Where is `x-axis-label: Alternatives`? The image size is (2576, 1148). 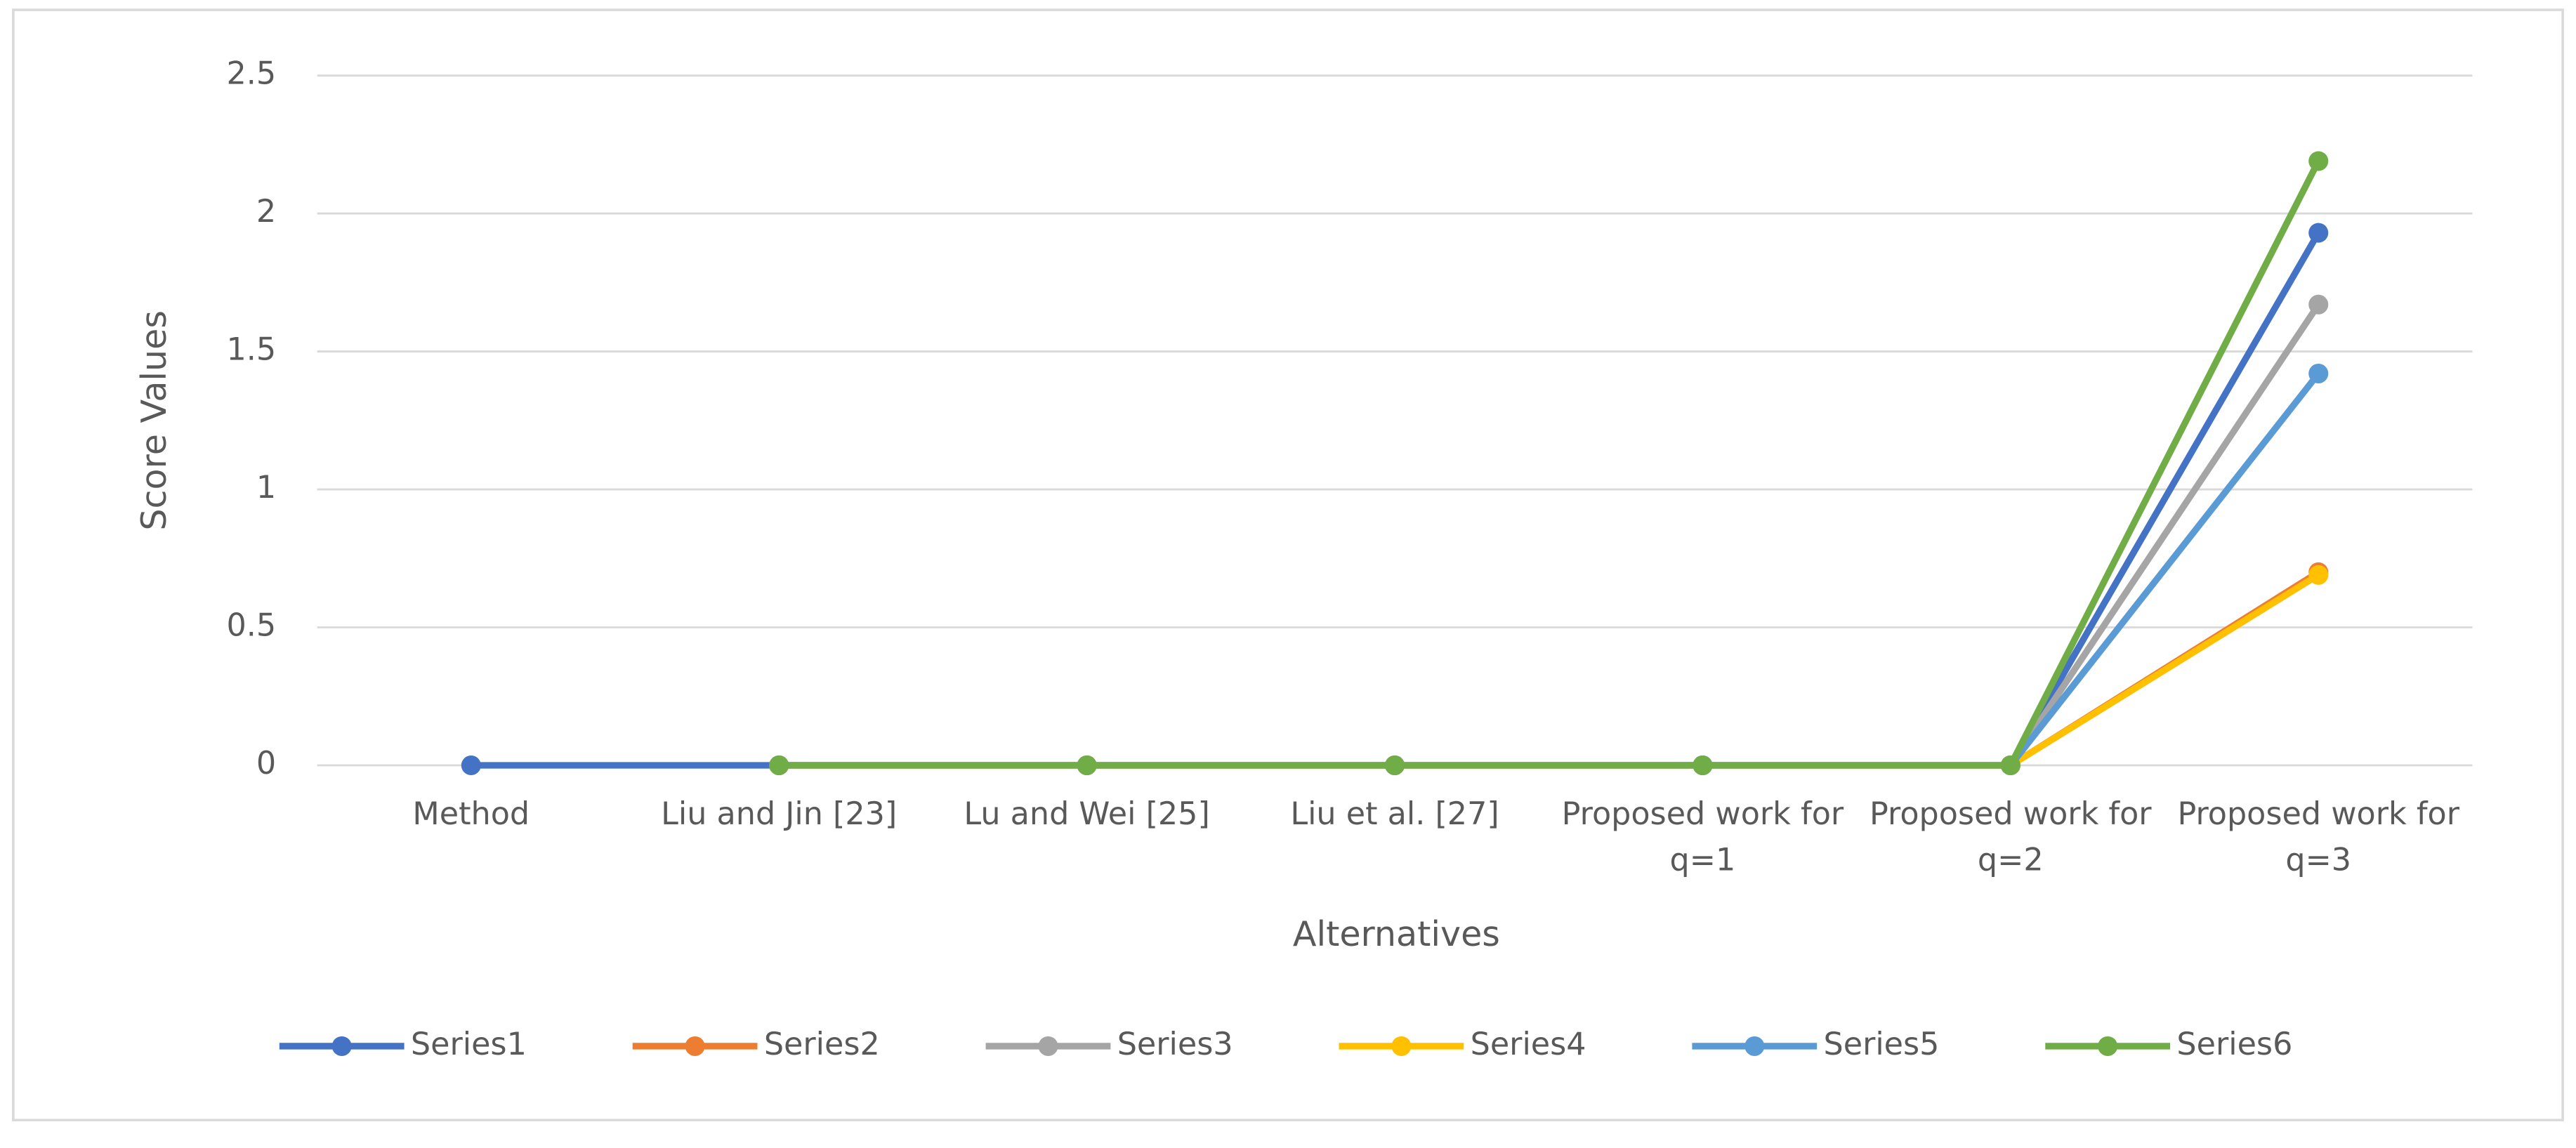 x-axis-label: Alternatives is located at coordinates (1396, 933).